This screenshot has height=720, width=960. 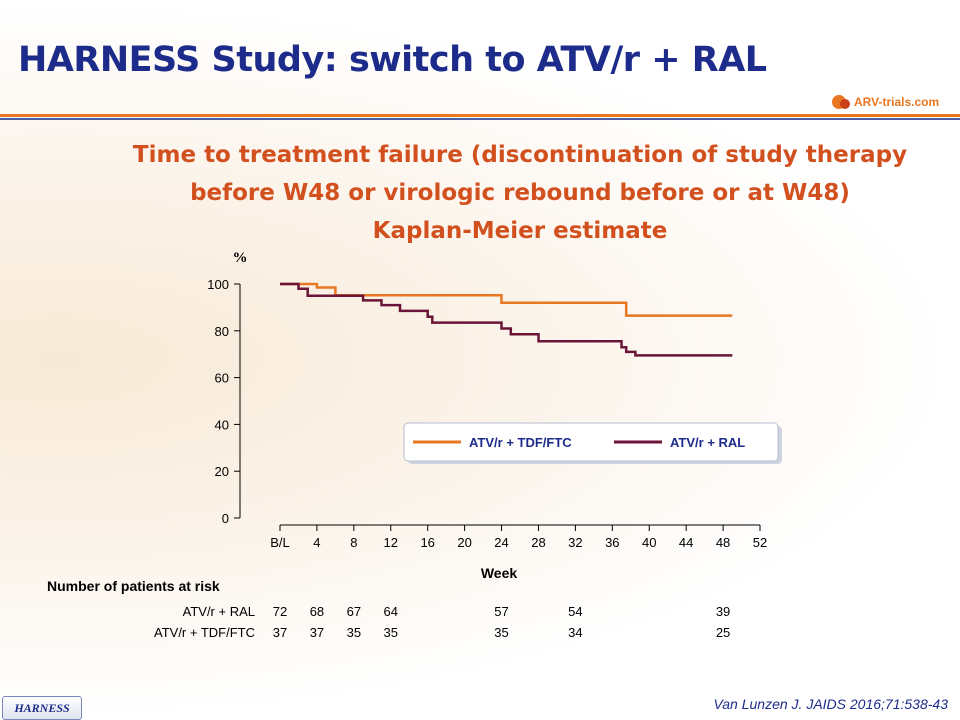 I want to click on x-tick-label: 4, so click(x=316, y=542).